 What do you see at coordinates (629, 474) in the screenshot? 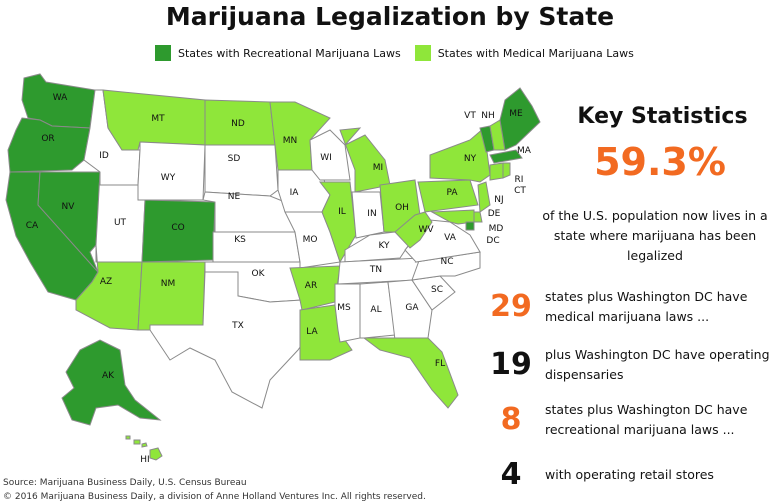
I see `stat-description: with operating retail stores` at bounding box center [629, 474].